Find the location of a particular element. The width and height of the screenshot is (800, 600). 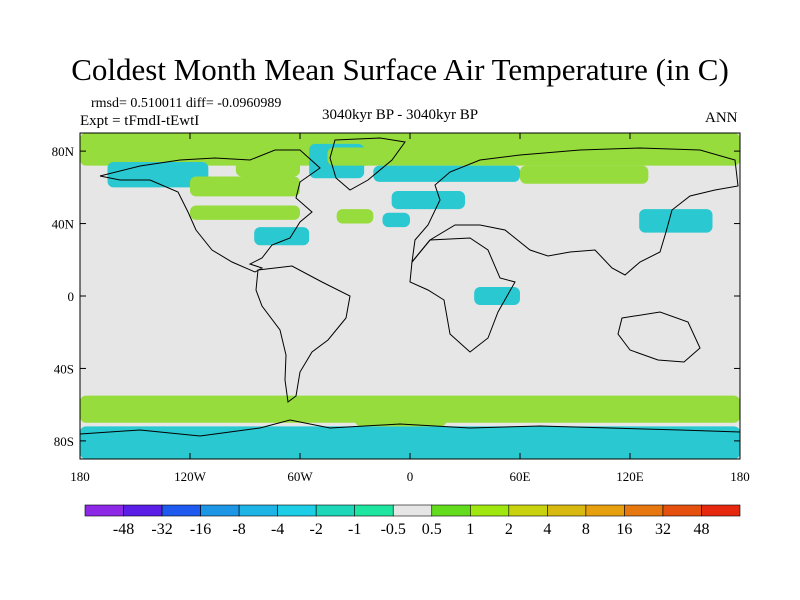

x-tick-label: 120E is located at coordinates (630, 476).